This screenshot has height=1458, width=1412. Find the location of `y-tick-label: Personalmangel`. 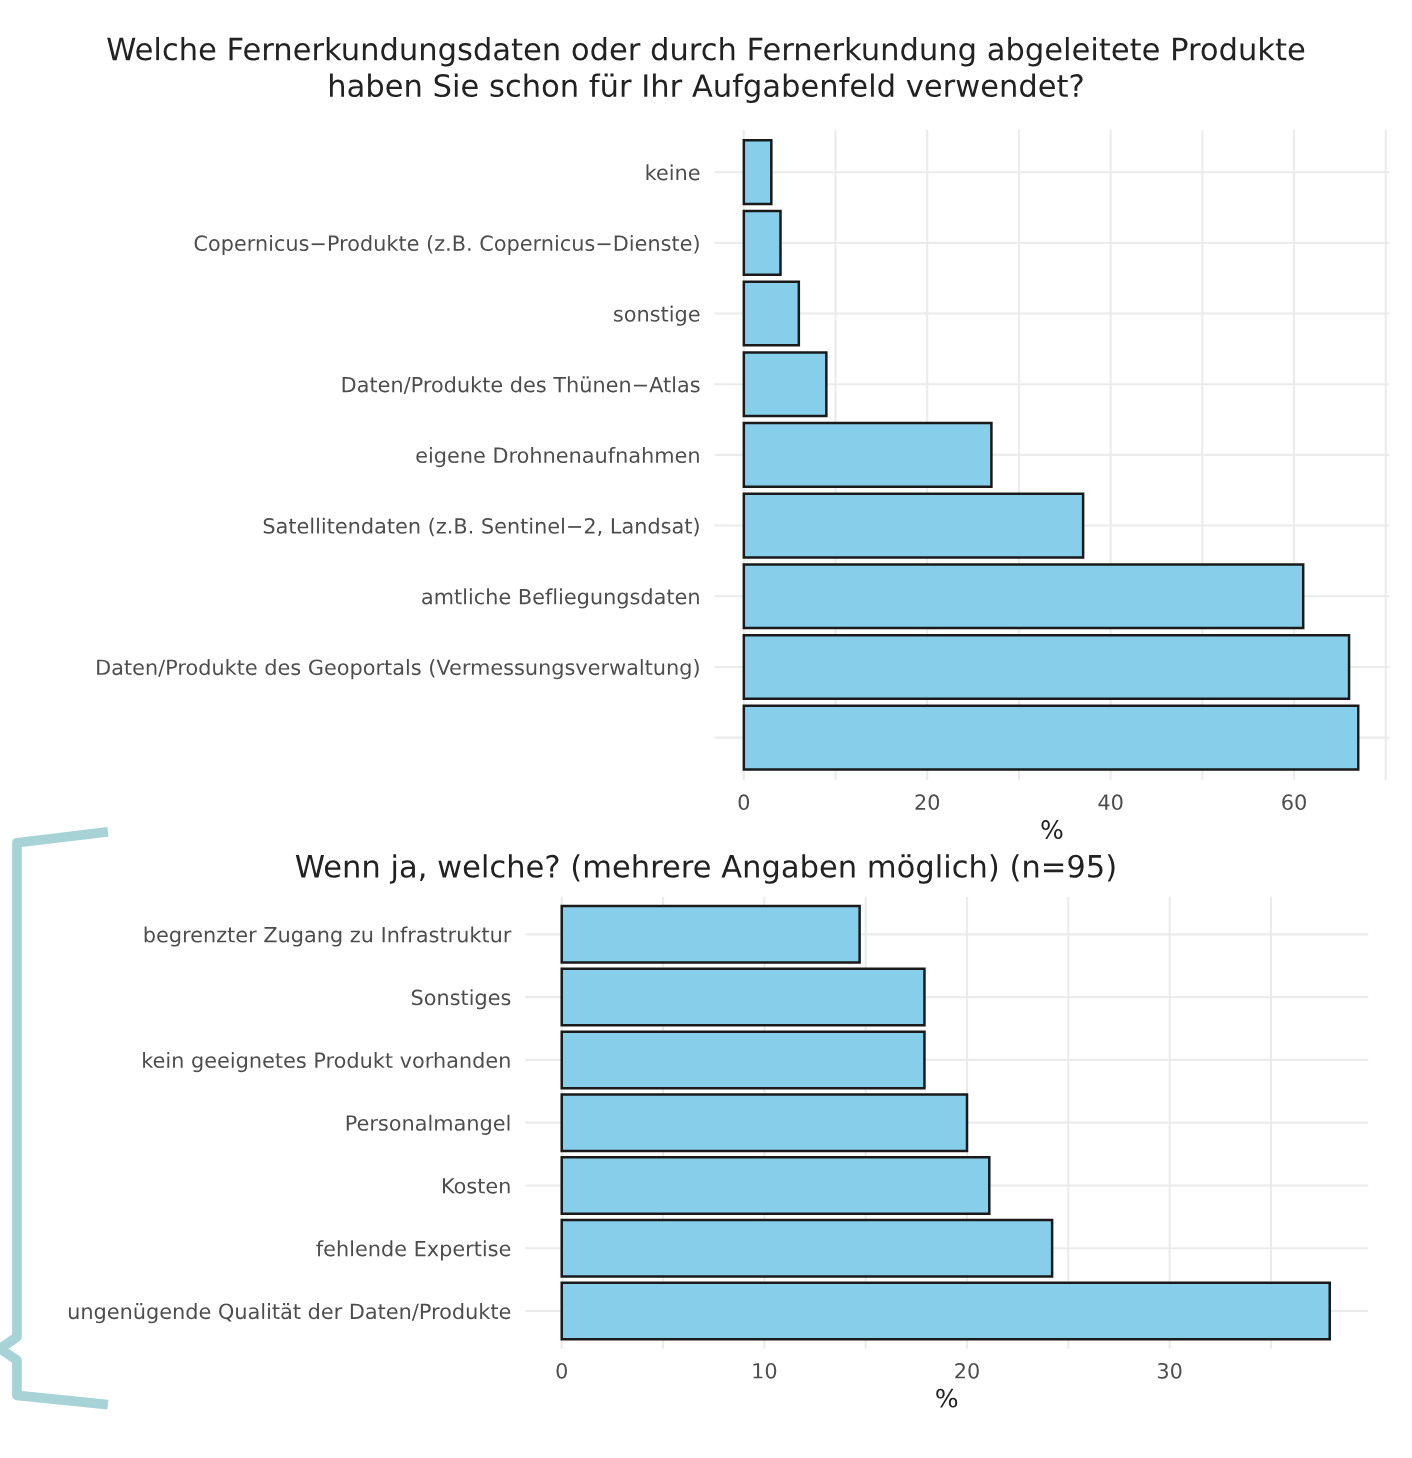

y-tick-label: Personalmangel is located at coordinates (428, 1124).